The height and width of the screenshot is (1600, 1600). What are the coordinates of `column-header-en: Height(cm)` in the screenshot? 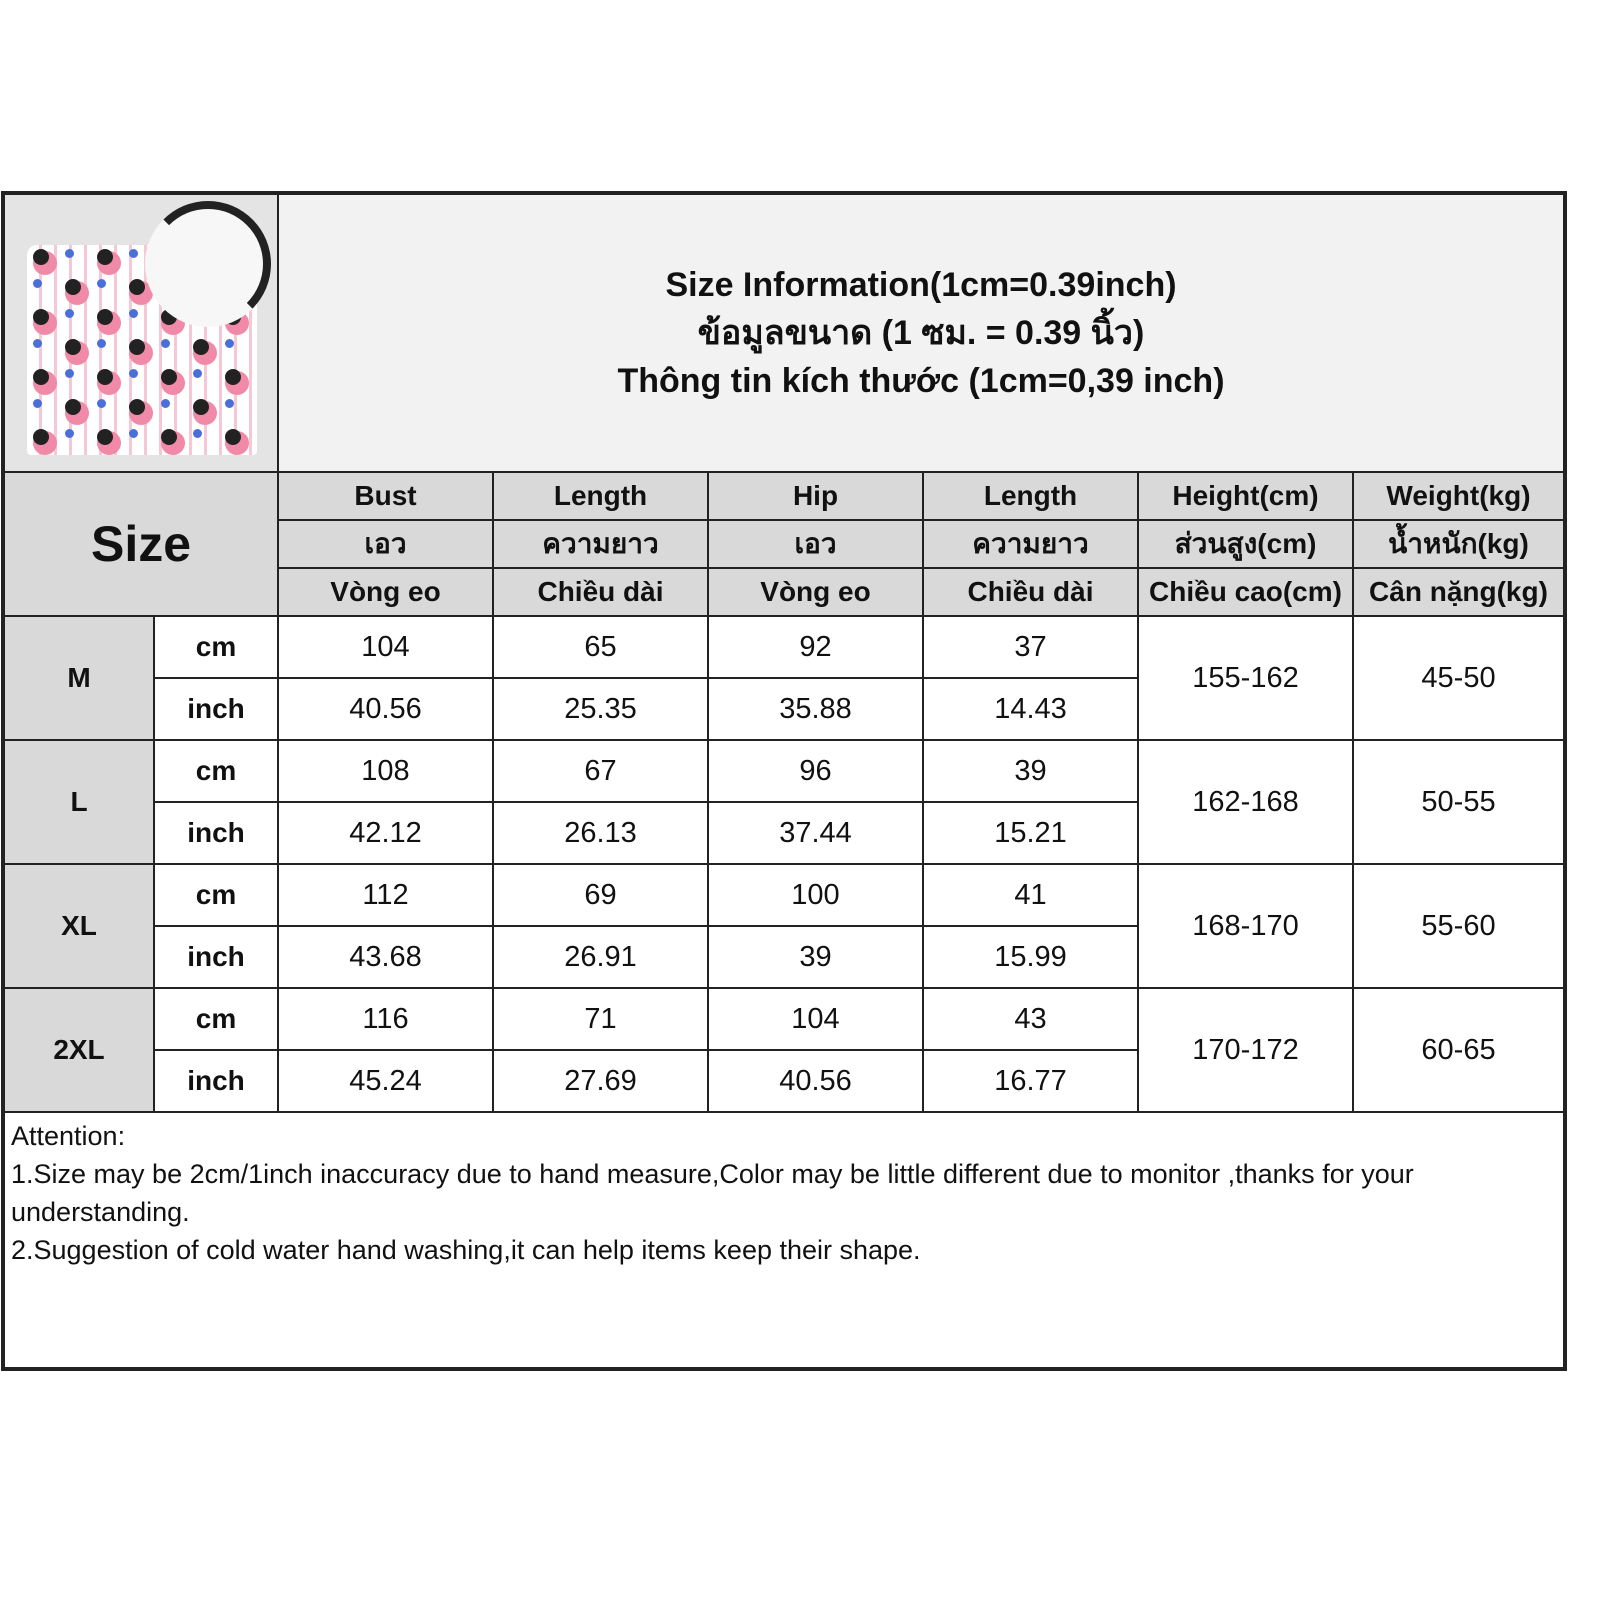 It's located at (1245, 496).